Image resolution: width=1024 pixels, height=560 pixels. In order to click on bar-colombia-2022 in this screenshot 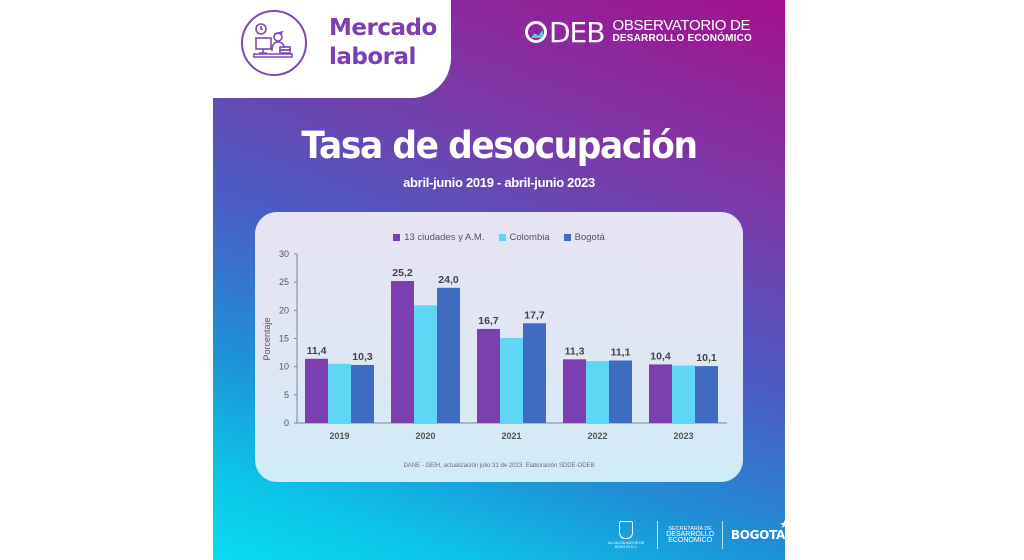, I will do `click(597, 392)`.